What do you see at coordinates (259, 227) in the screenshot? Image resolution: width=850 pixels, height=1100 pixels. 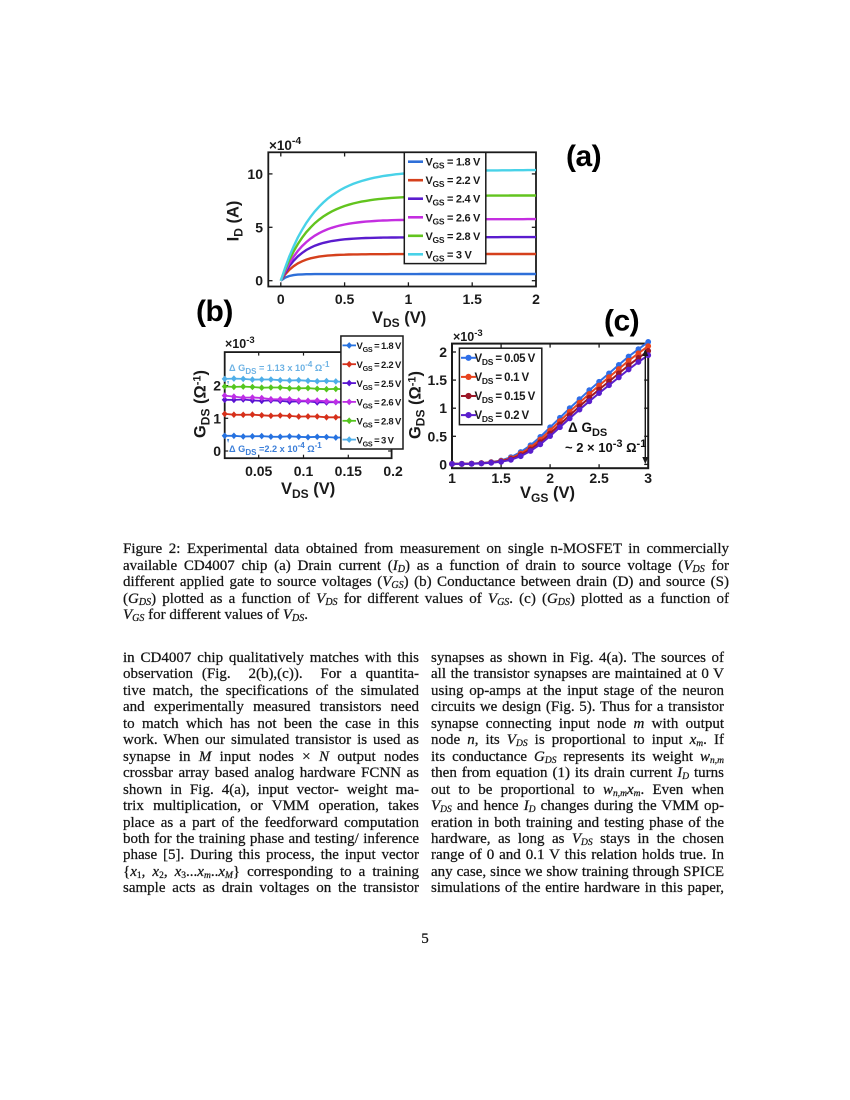 I see `svg-text: 5` at bounding box center [259, 227].